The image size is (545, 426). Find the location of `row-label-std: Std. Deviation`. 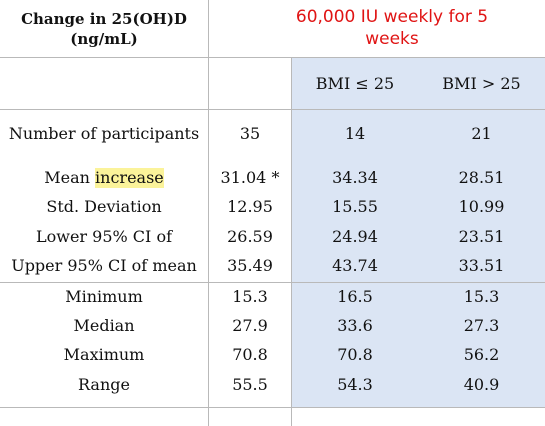

row-label-std: Std. Deviation is located at coordinates (104, 206).